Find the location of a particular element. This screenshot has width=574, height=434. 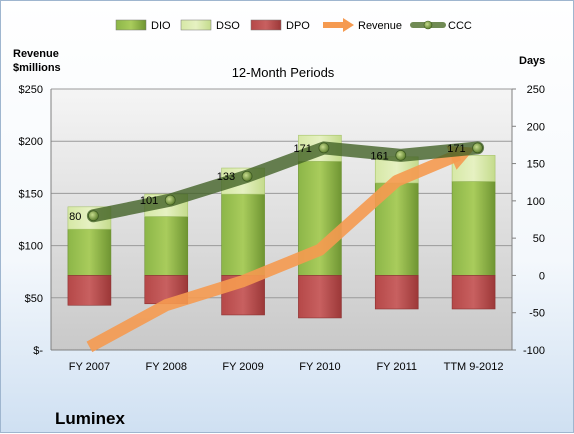

legend-swatch-head is located at coordinates (348, 25).